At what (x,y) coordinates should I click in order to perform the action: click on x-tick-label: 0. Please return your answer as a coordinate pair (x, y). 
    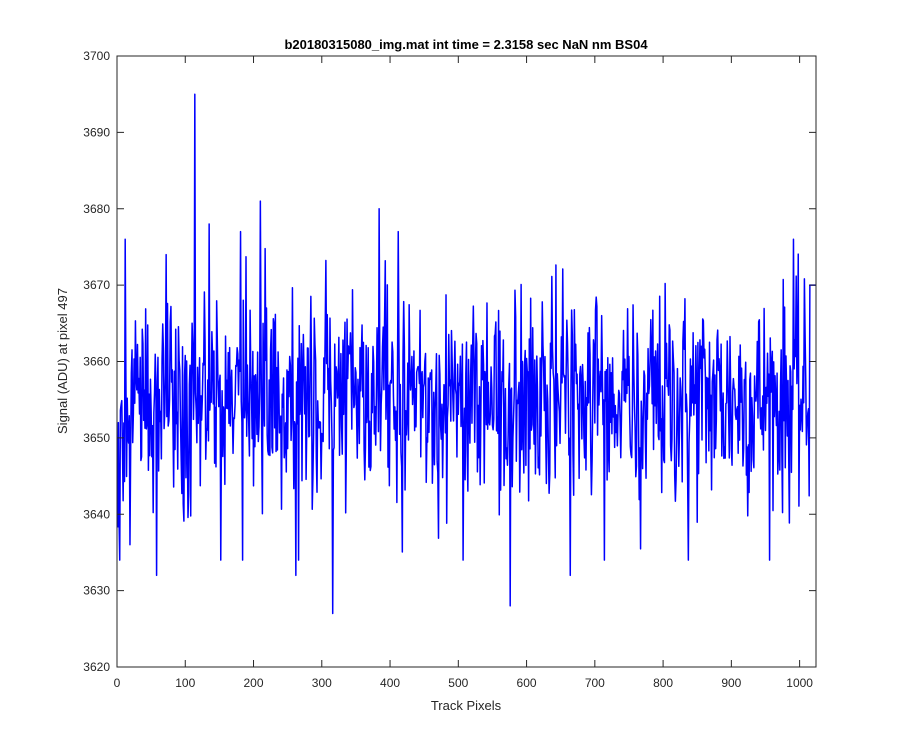
    Looking at the image, I should click on (117, 683).